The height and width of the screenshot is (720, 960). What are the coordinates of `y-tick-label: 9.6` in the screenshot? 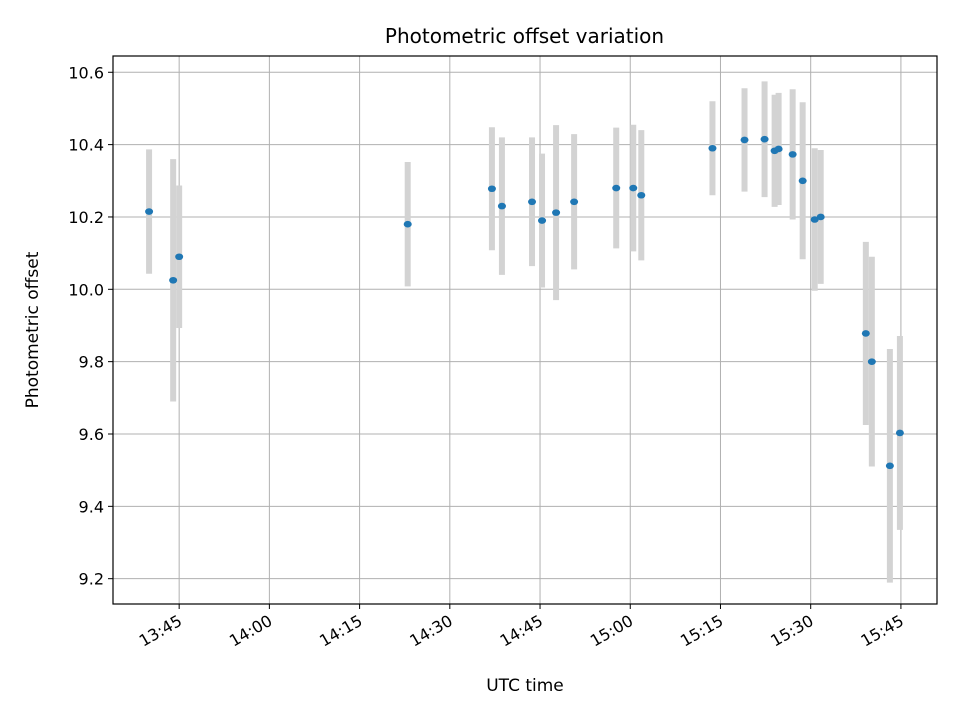 It's located at (91, 434).